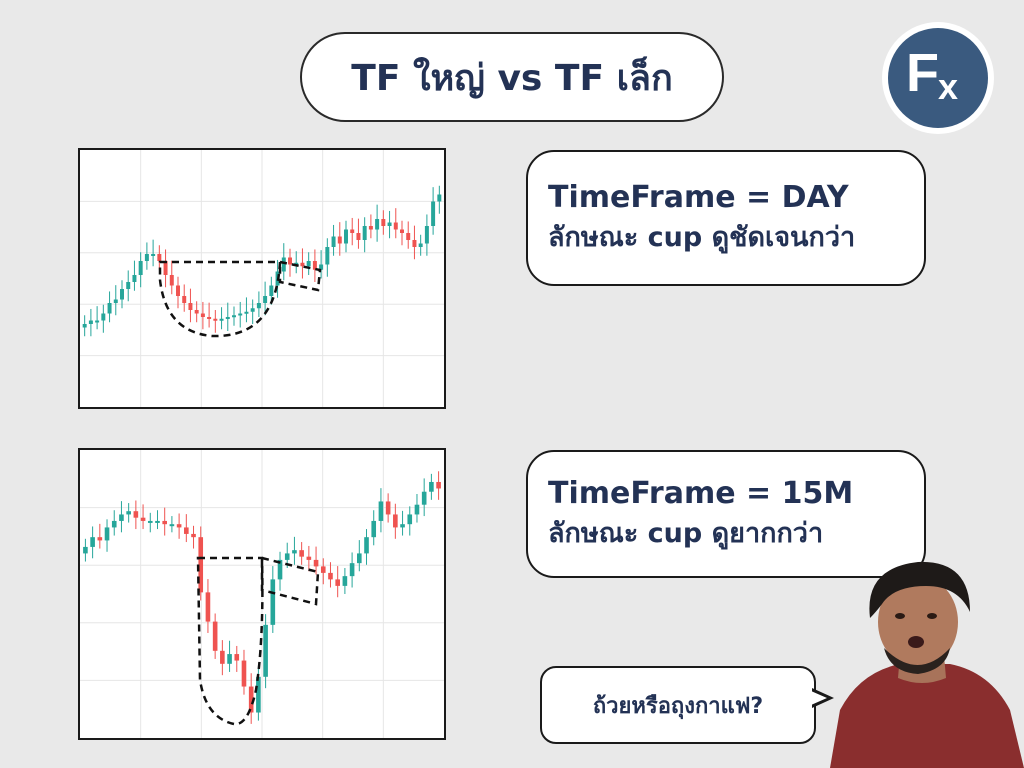 The height and width of the screenshot is (768, 1024). Describe the element at coordinates (922, 73) in the screenshot. I see `fx-logo-letter-main: F` at that location.